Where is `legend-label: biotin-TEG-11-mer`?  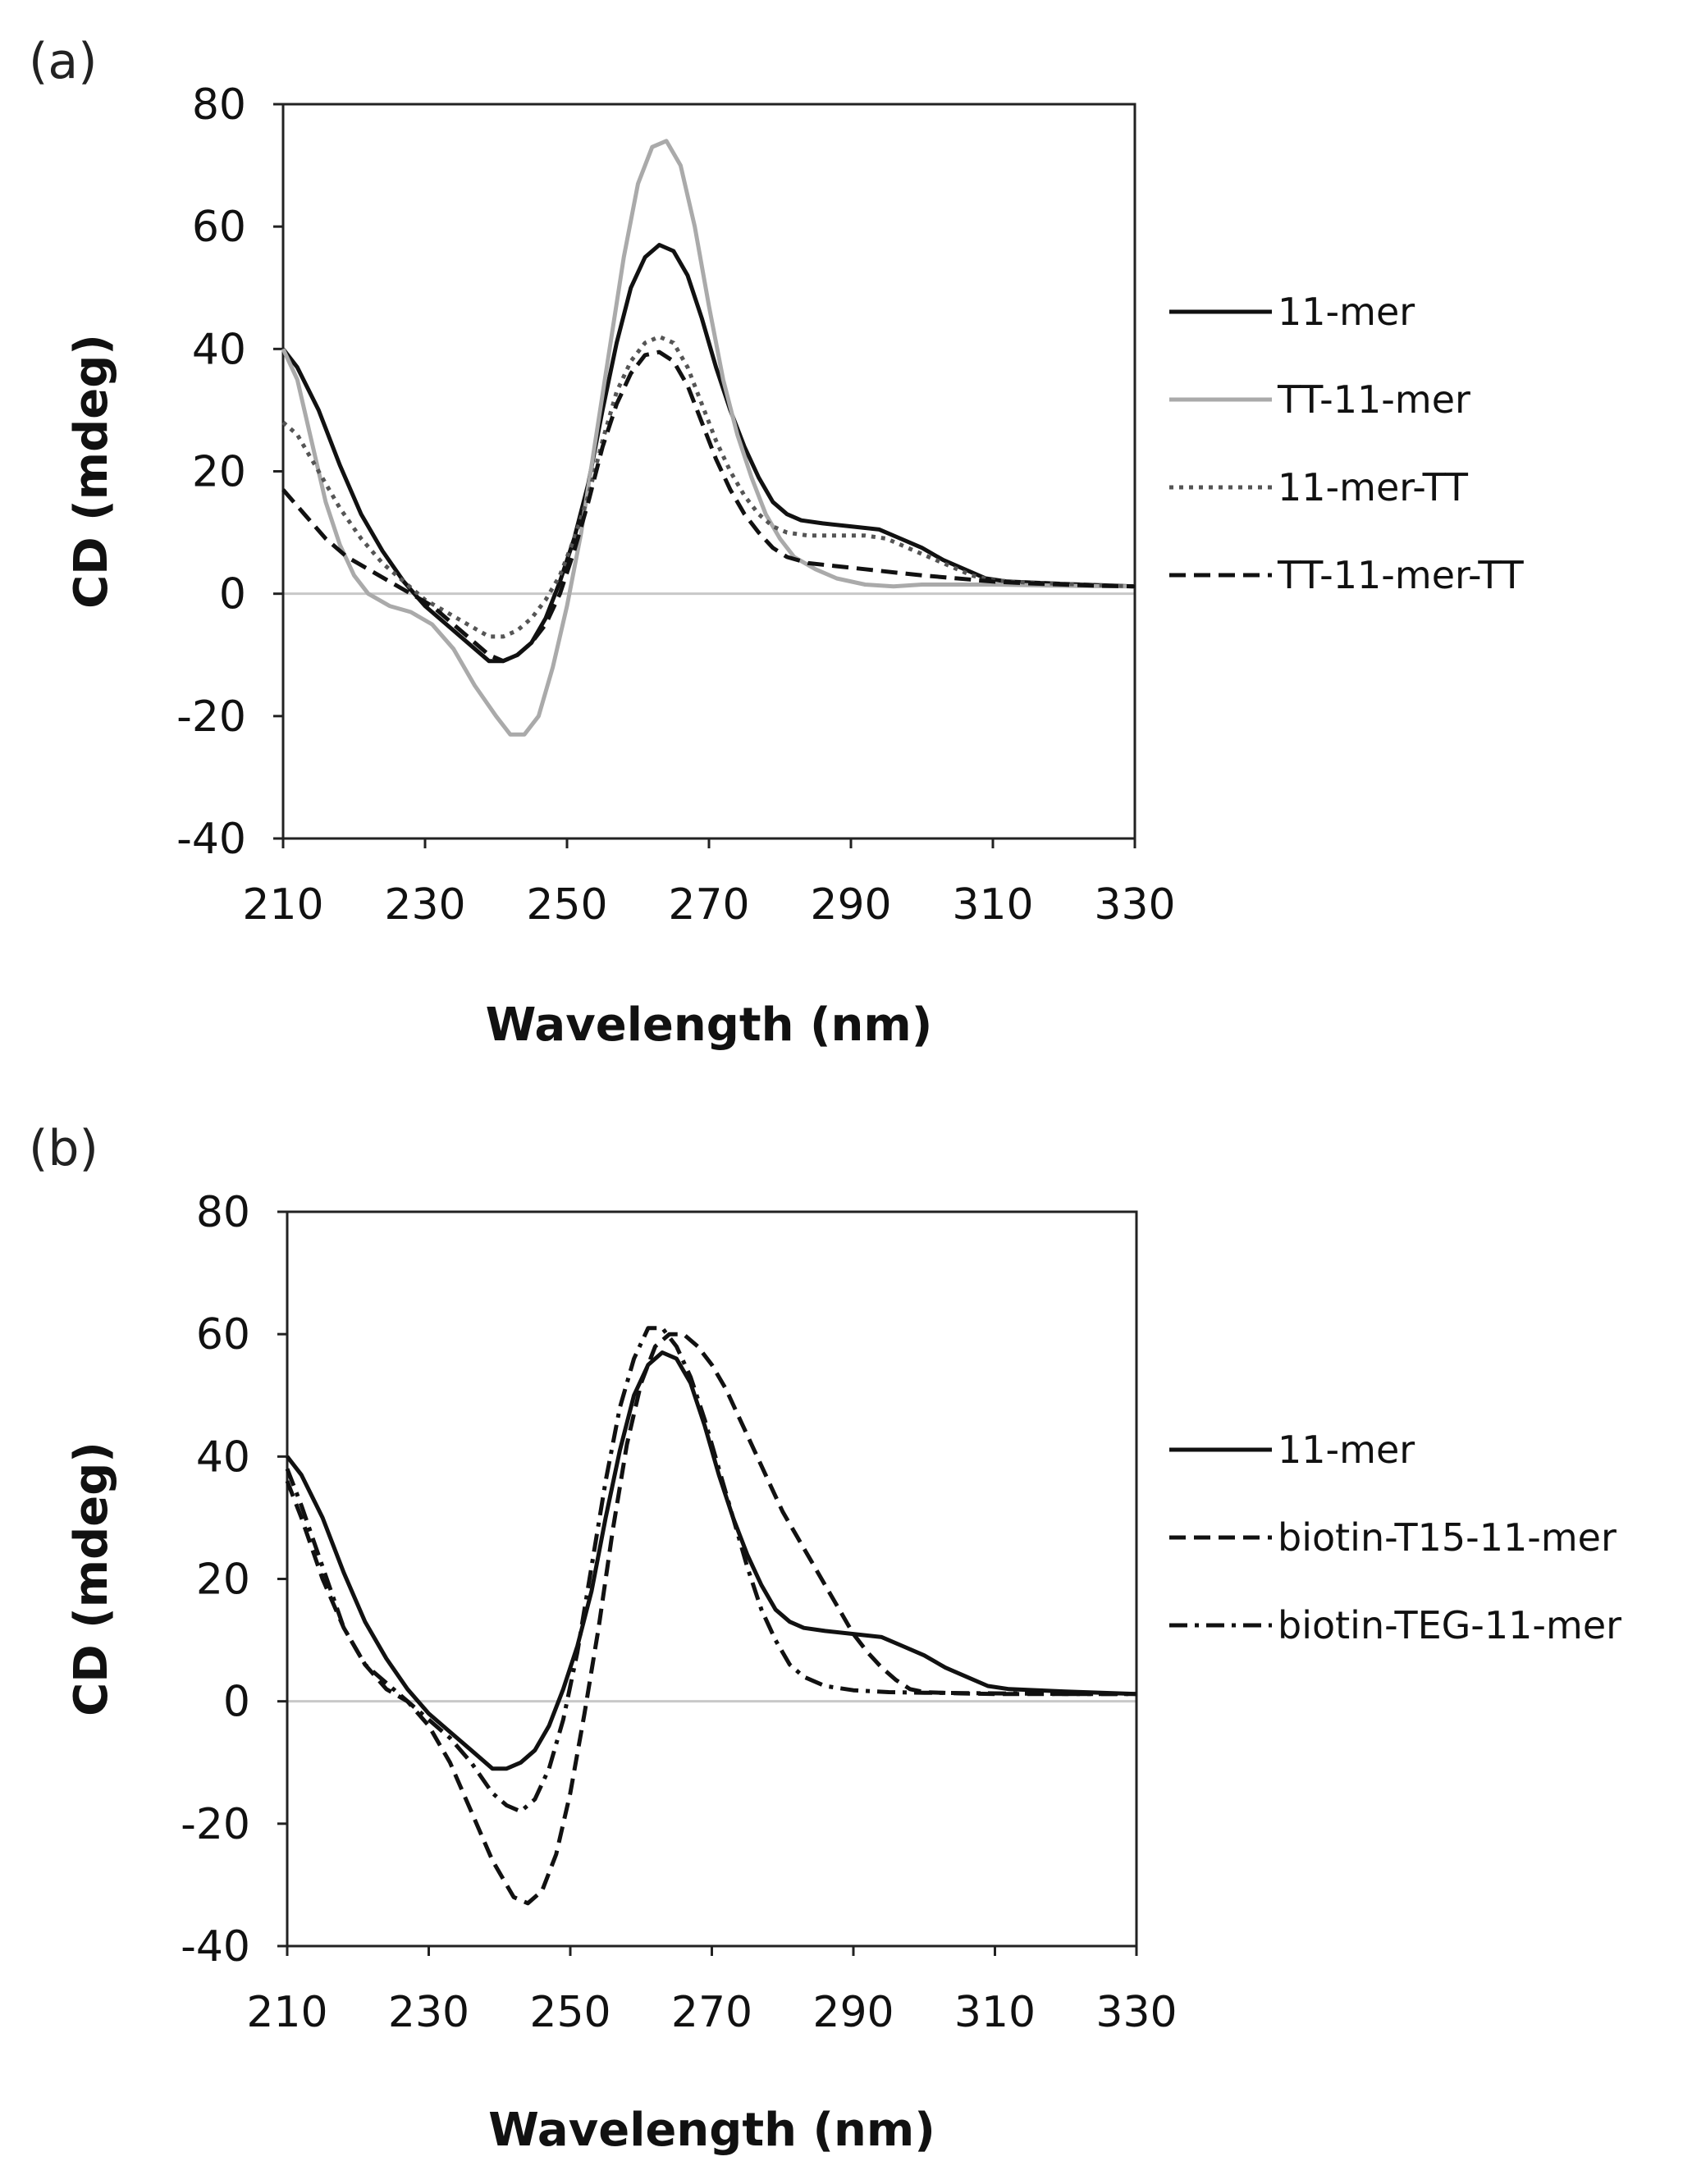 legend-label: biotin-TEG-11-mer is located at coordinates (1449, 1625).